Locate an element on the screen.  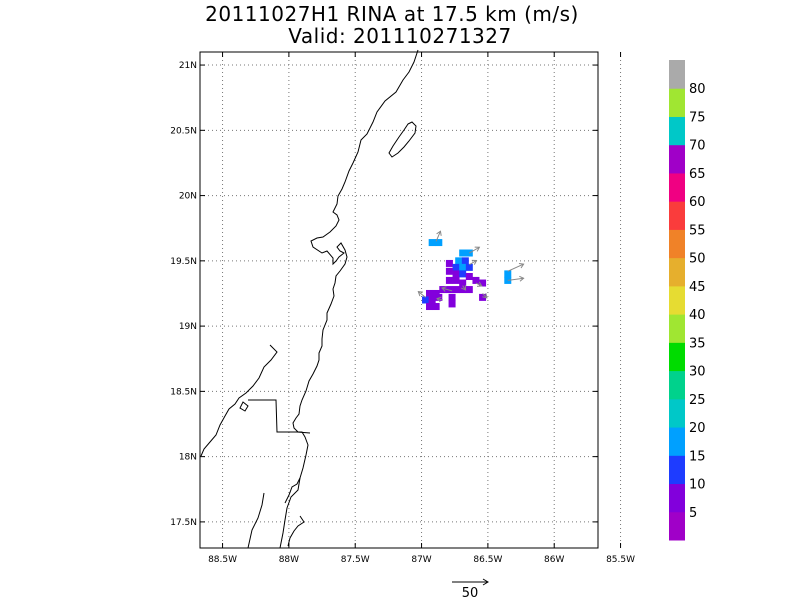
colorbar-label: 40 is located at coordinates (697, 315).